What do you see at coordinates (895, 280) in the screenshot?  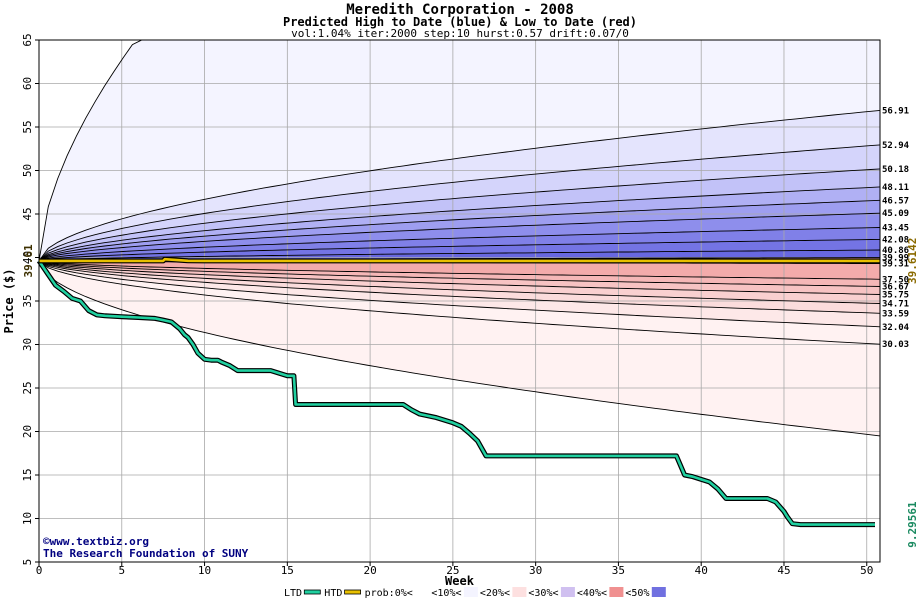 I see `curve-end-value: 37.50` at bounding box center [895, 280].